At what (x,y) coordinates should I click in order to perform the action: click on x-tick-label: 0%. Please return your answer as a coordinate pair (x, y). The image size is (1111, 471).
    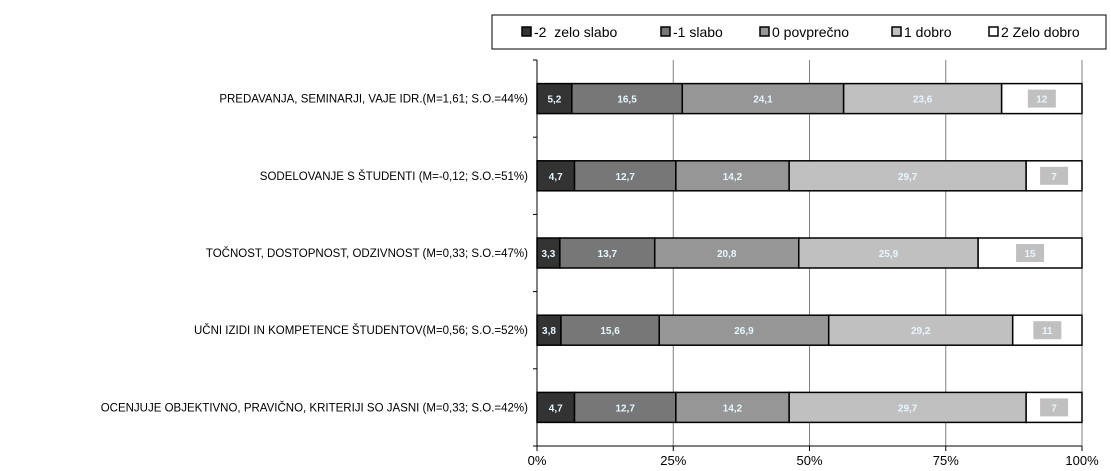
    Looking at the image, I should click on (537, 459).